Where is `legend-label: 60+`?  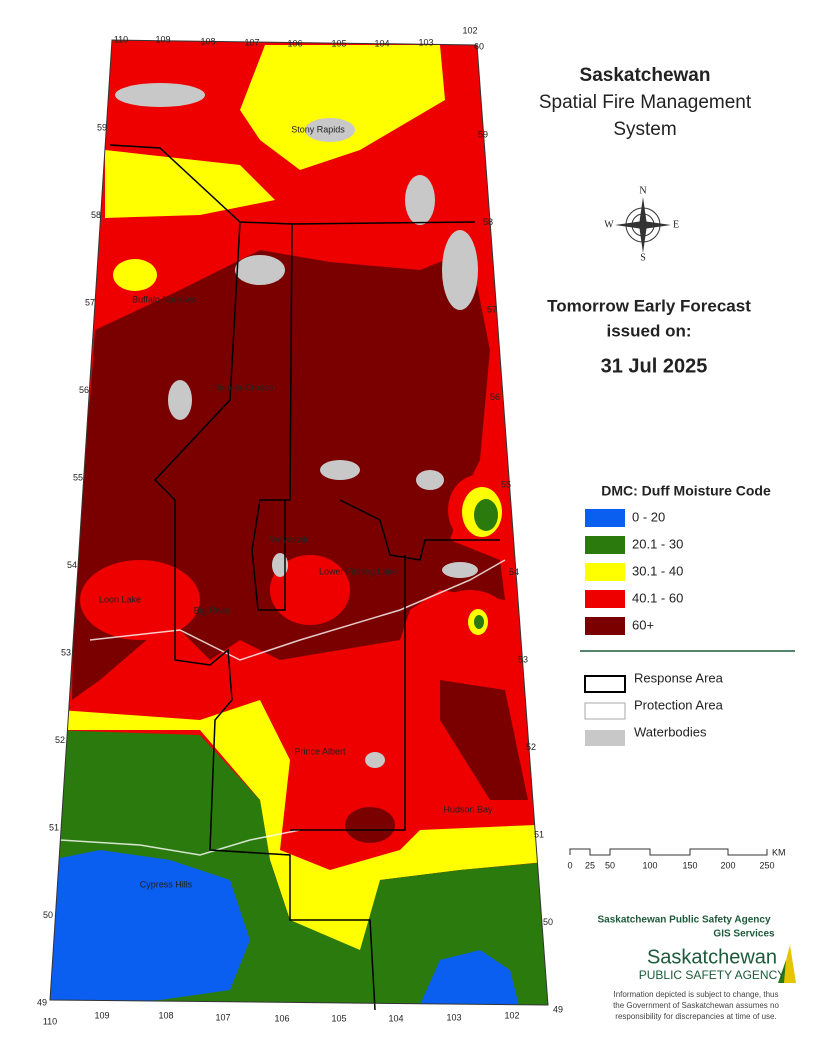 legend-label: 60+ is located at coordinates (643, 624).